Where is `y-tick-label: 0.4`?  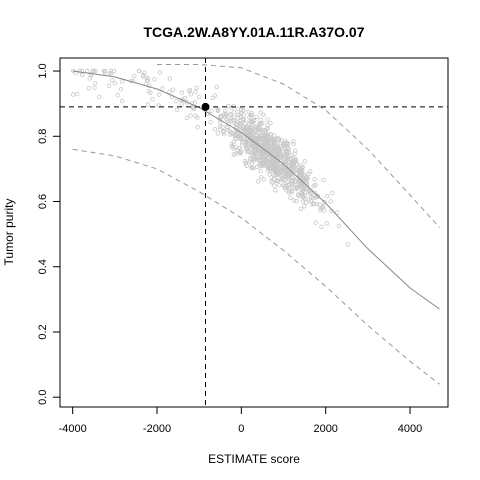
y-tick-label: 0.4 is located at coordinates (43, 266).